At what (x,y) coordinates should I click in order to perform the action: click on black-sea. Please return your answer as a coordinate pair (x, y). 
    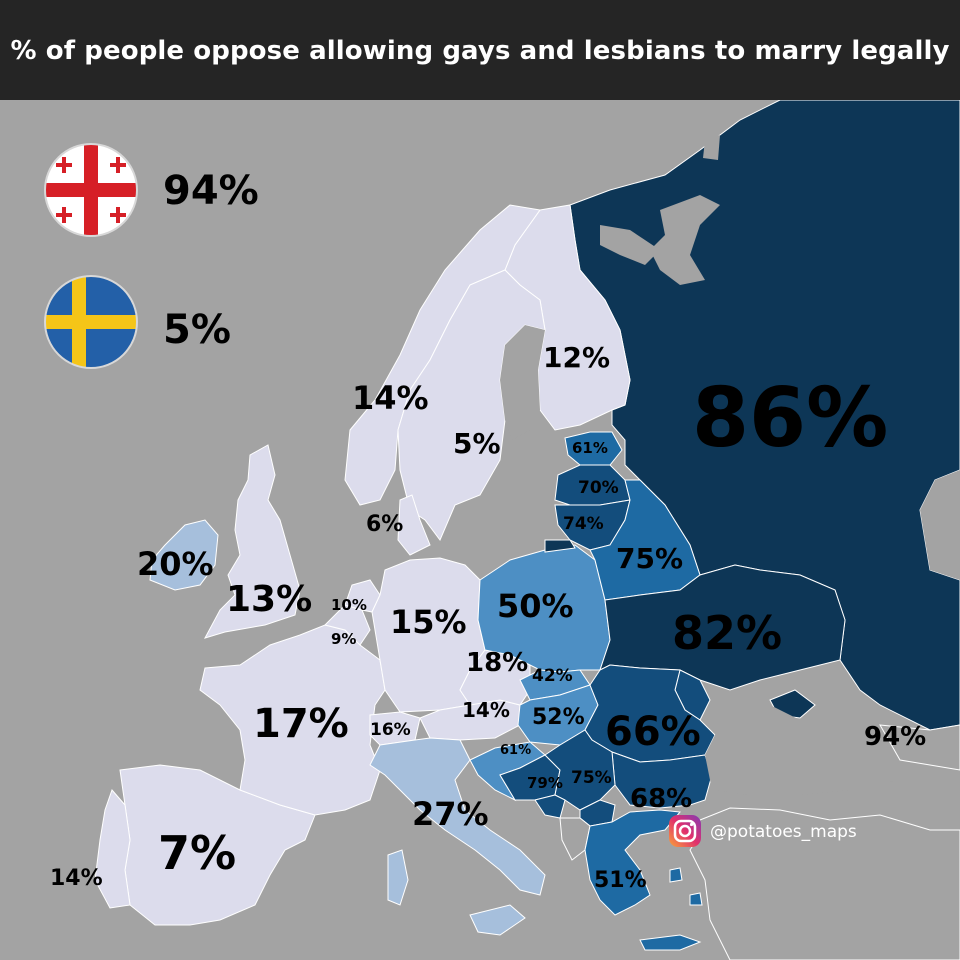
    Looking at the image, I should click on (810, 747).